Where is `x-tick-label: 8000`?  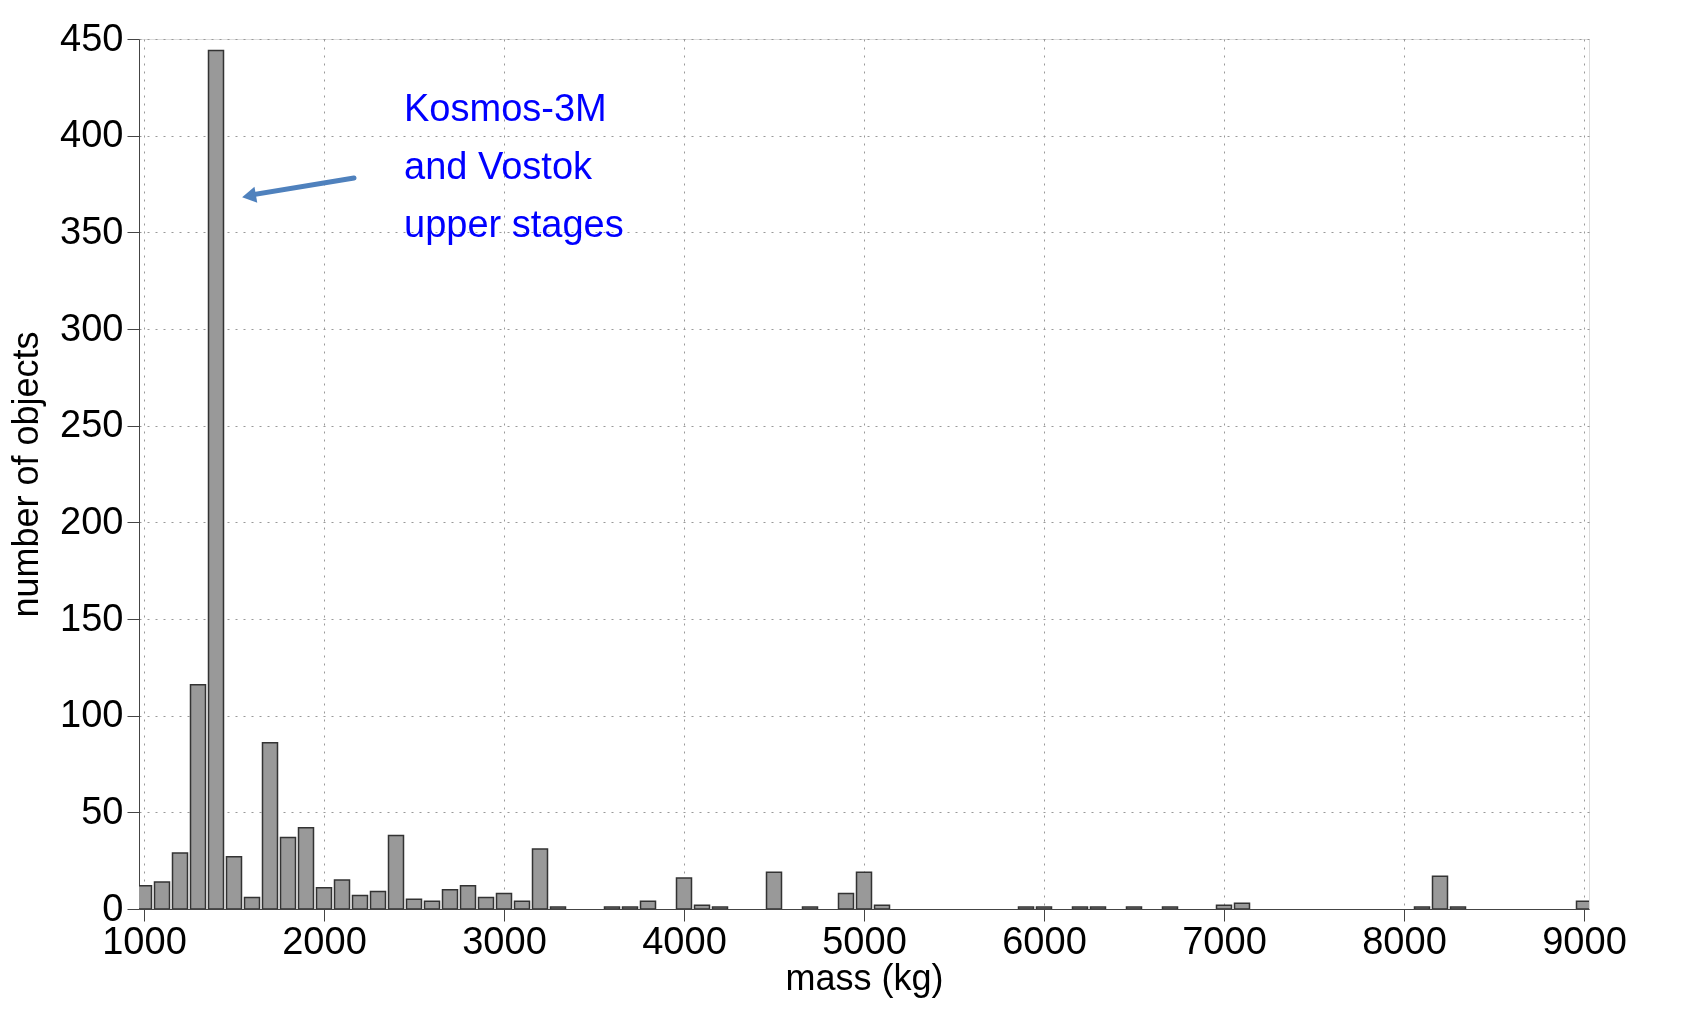
x-tick-label: 8000 is located at coordinates (1404, 940).